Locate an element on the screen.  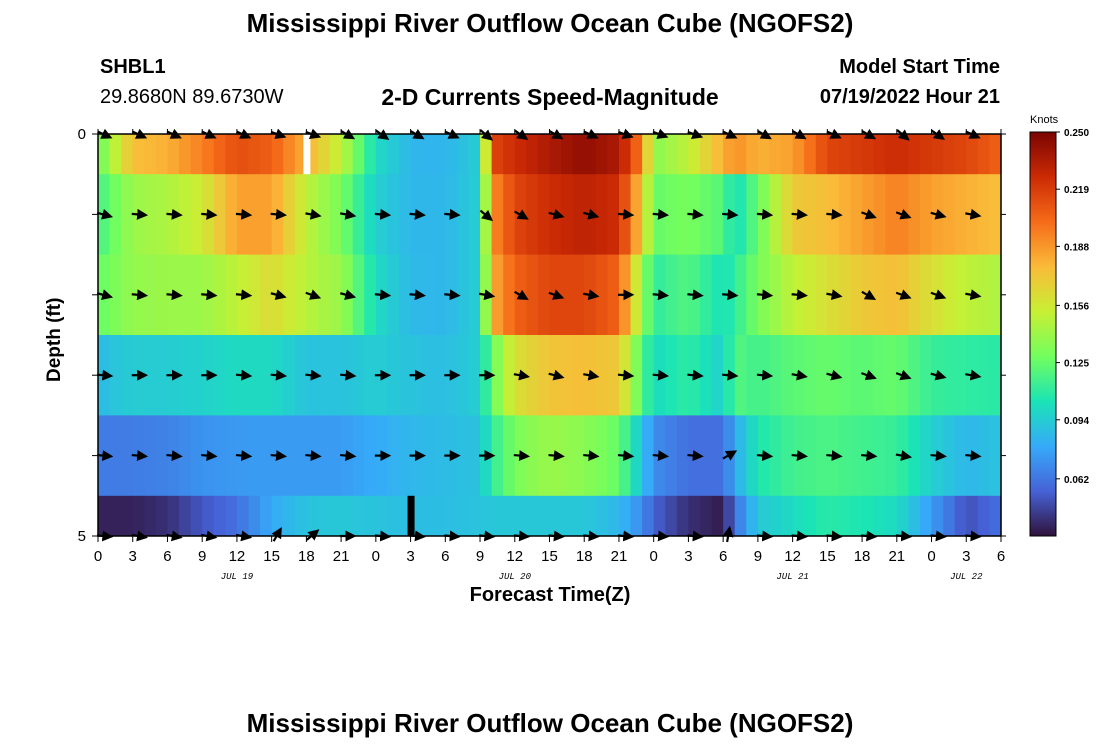
colorbar-tick-label: 0.125 is located at coordinates (1076, 364).